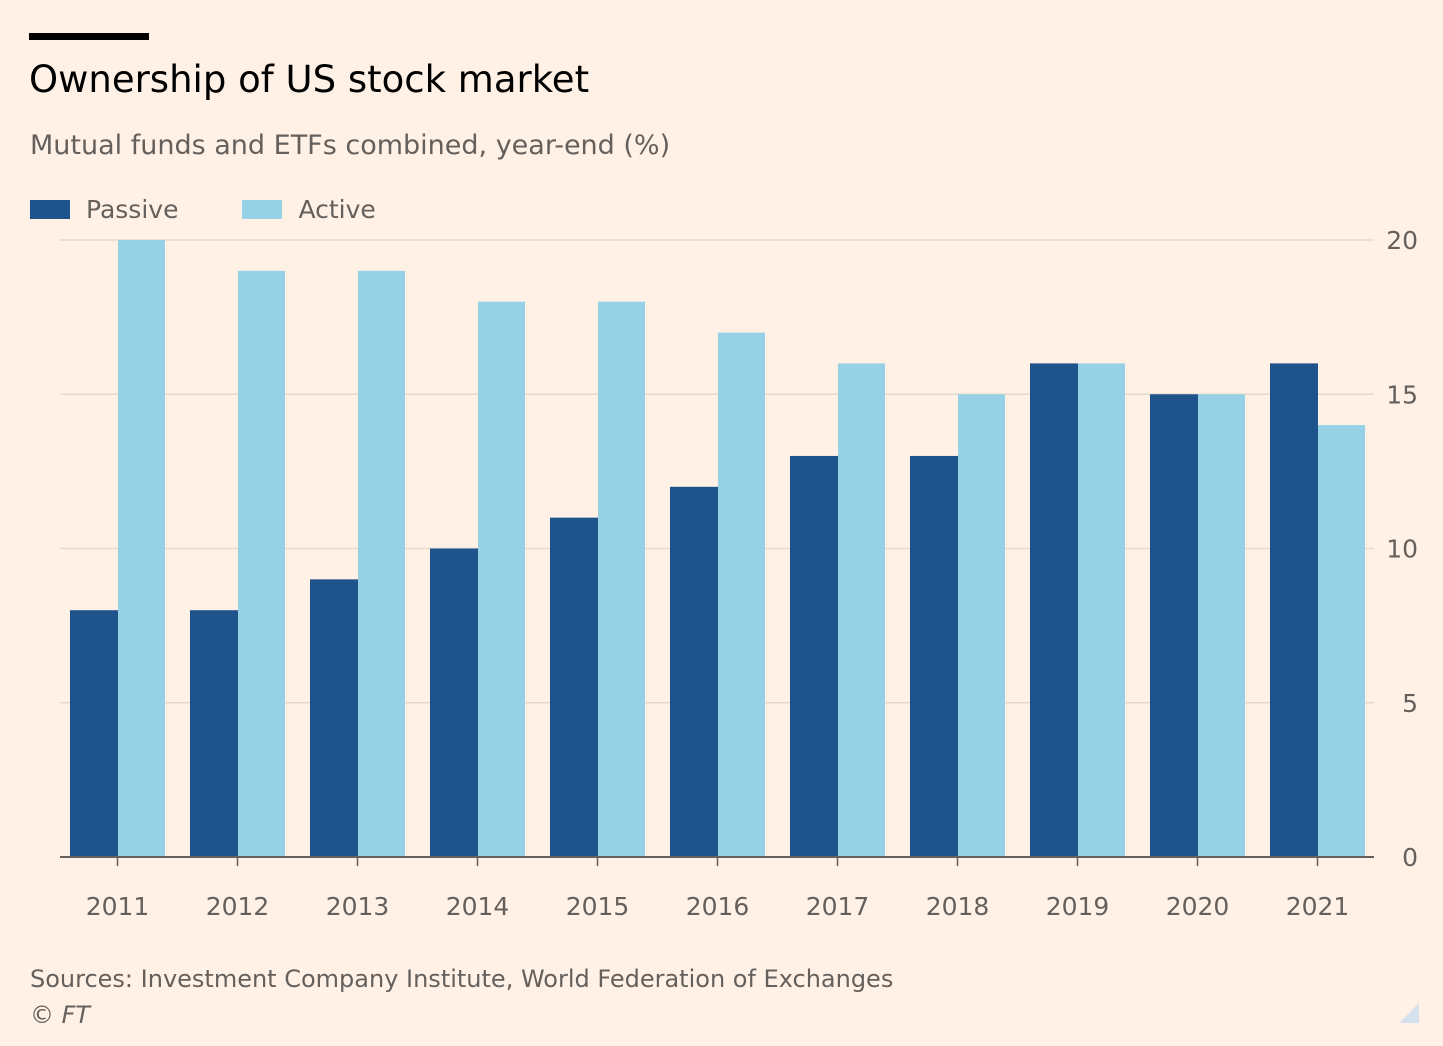  What do you see at coordinates (94, 733) in the screenshot?
I see `bar-passive-2011` at bounding box center [94, 733].